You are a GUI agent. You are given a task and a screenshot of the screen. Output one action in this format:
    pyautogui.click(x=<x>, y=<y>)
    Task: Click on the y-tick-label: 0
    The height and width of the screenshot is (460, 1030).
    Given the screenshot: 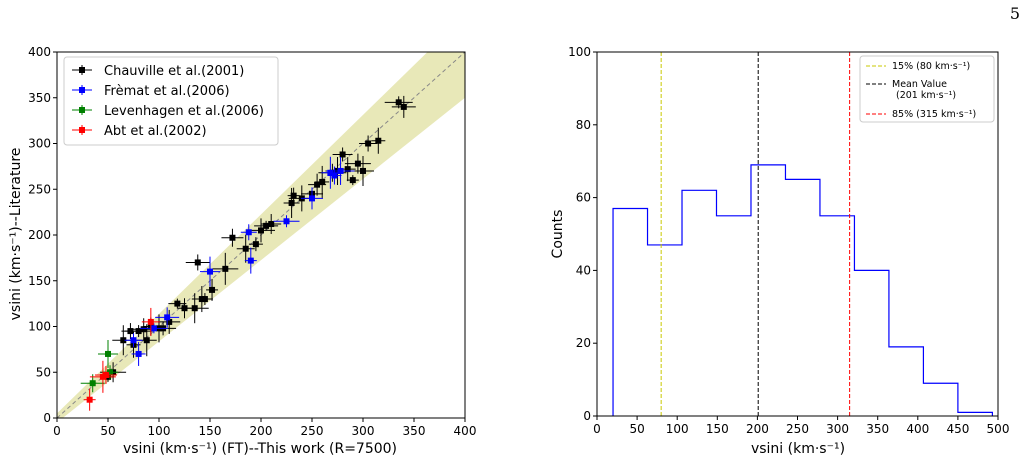 What is the action you would take?
    pyautogui.click(x=587, y=416)
    